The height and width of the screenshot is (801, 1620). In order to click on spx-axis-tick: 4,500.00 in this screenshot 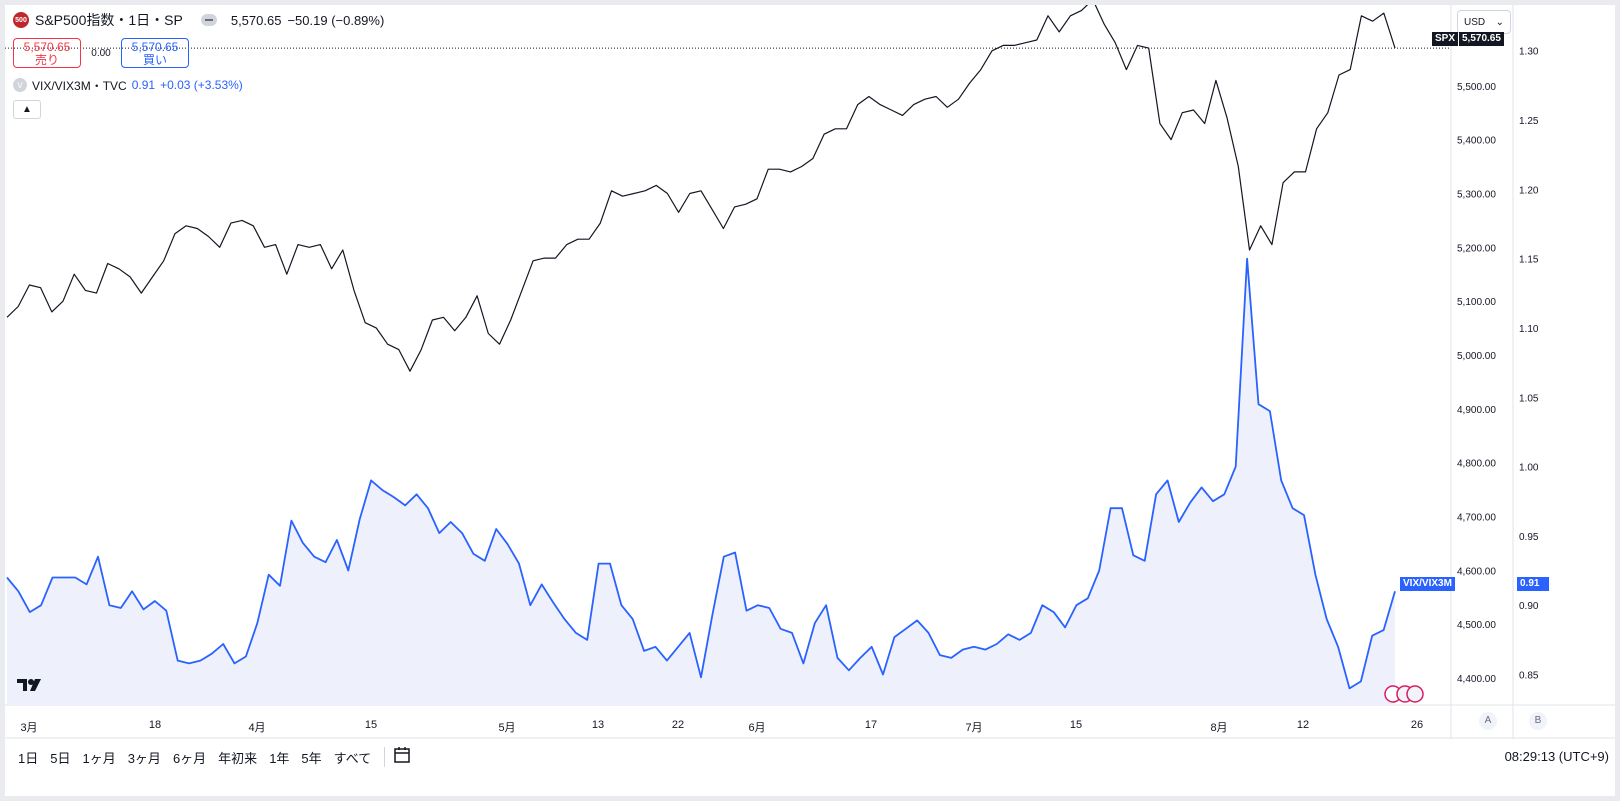, I will do `click(1476, 625)`.